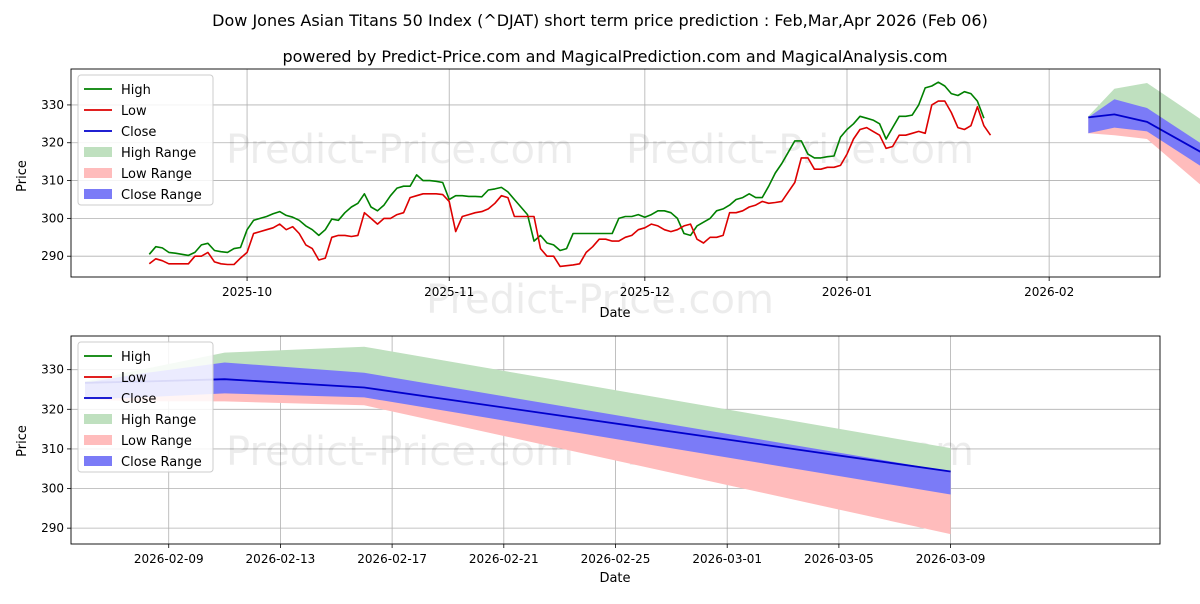 This screenshot has width=1200, height=604. What do you see at coordinates (98, 173) in the screenshot?
I see `history-legend-low-range-swatch` at bounding box center [98, 173].